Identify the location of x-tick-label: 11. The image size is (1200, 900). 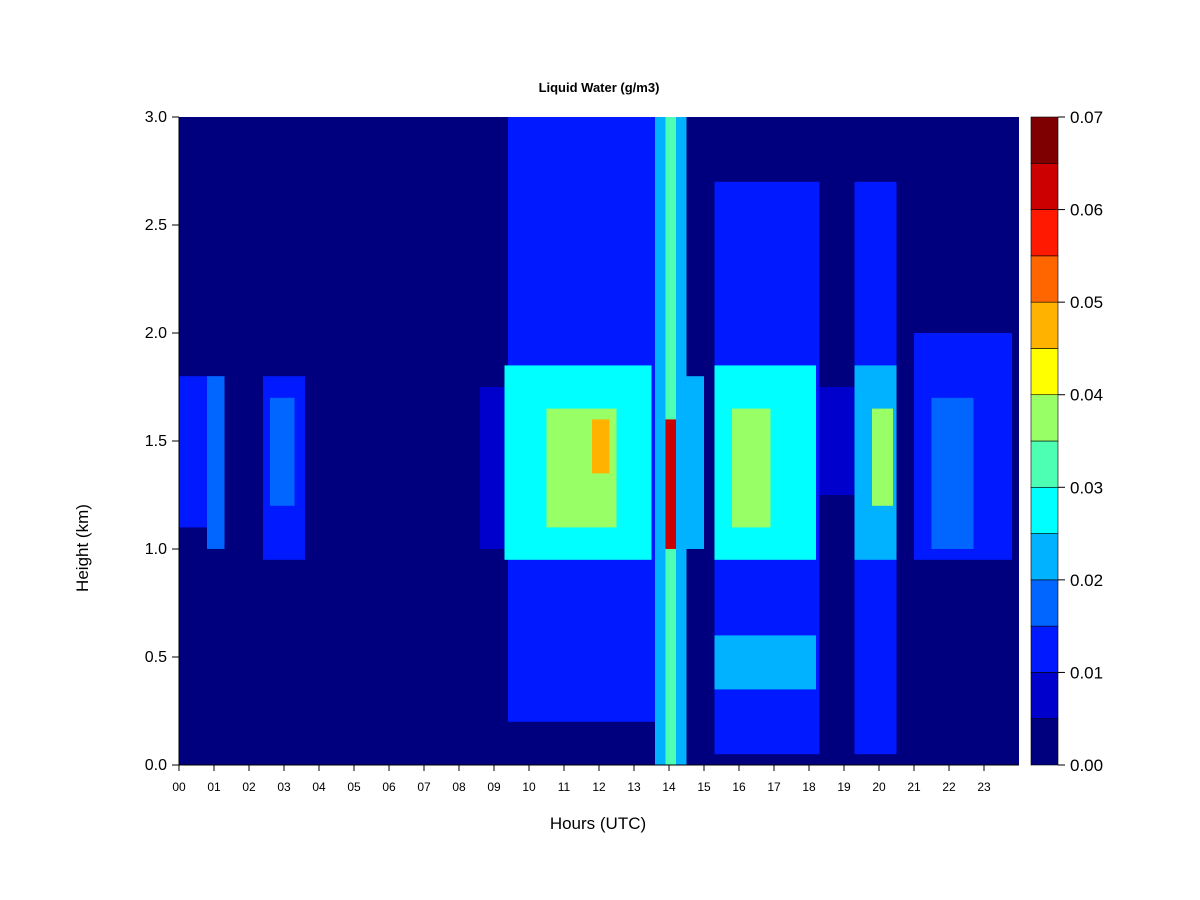
(564, 787).